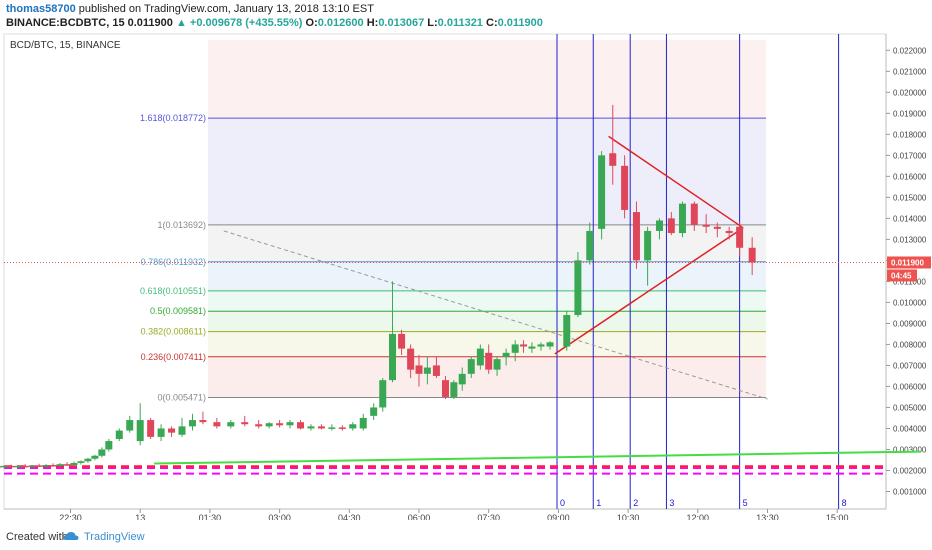  Describe the element at coordinates (635, 503) in the screenshot. I see `time-zone-label: 2` at that location.